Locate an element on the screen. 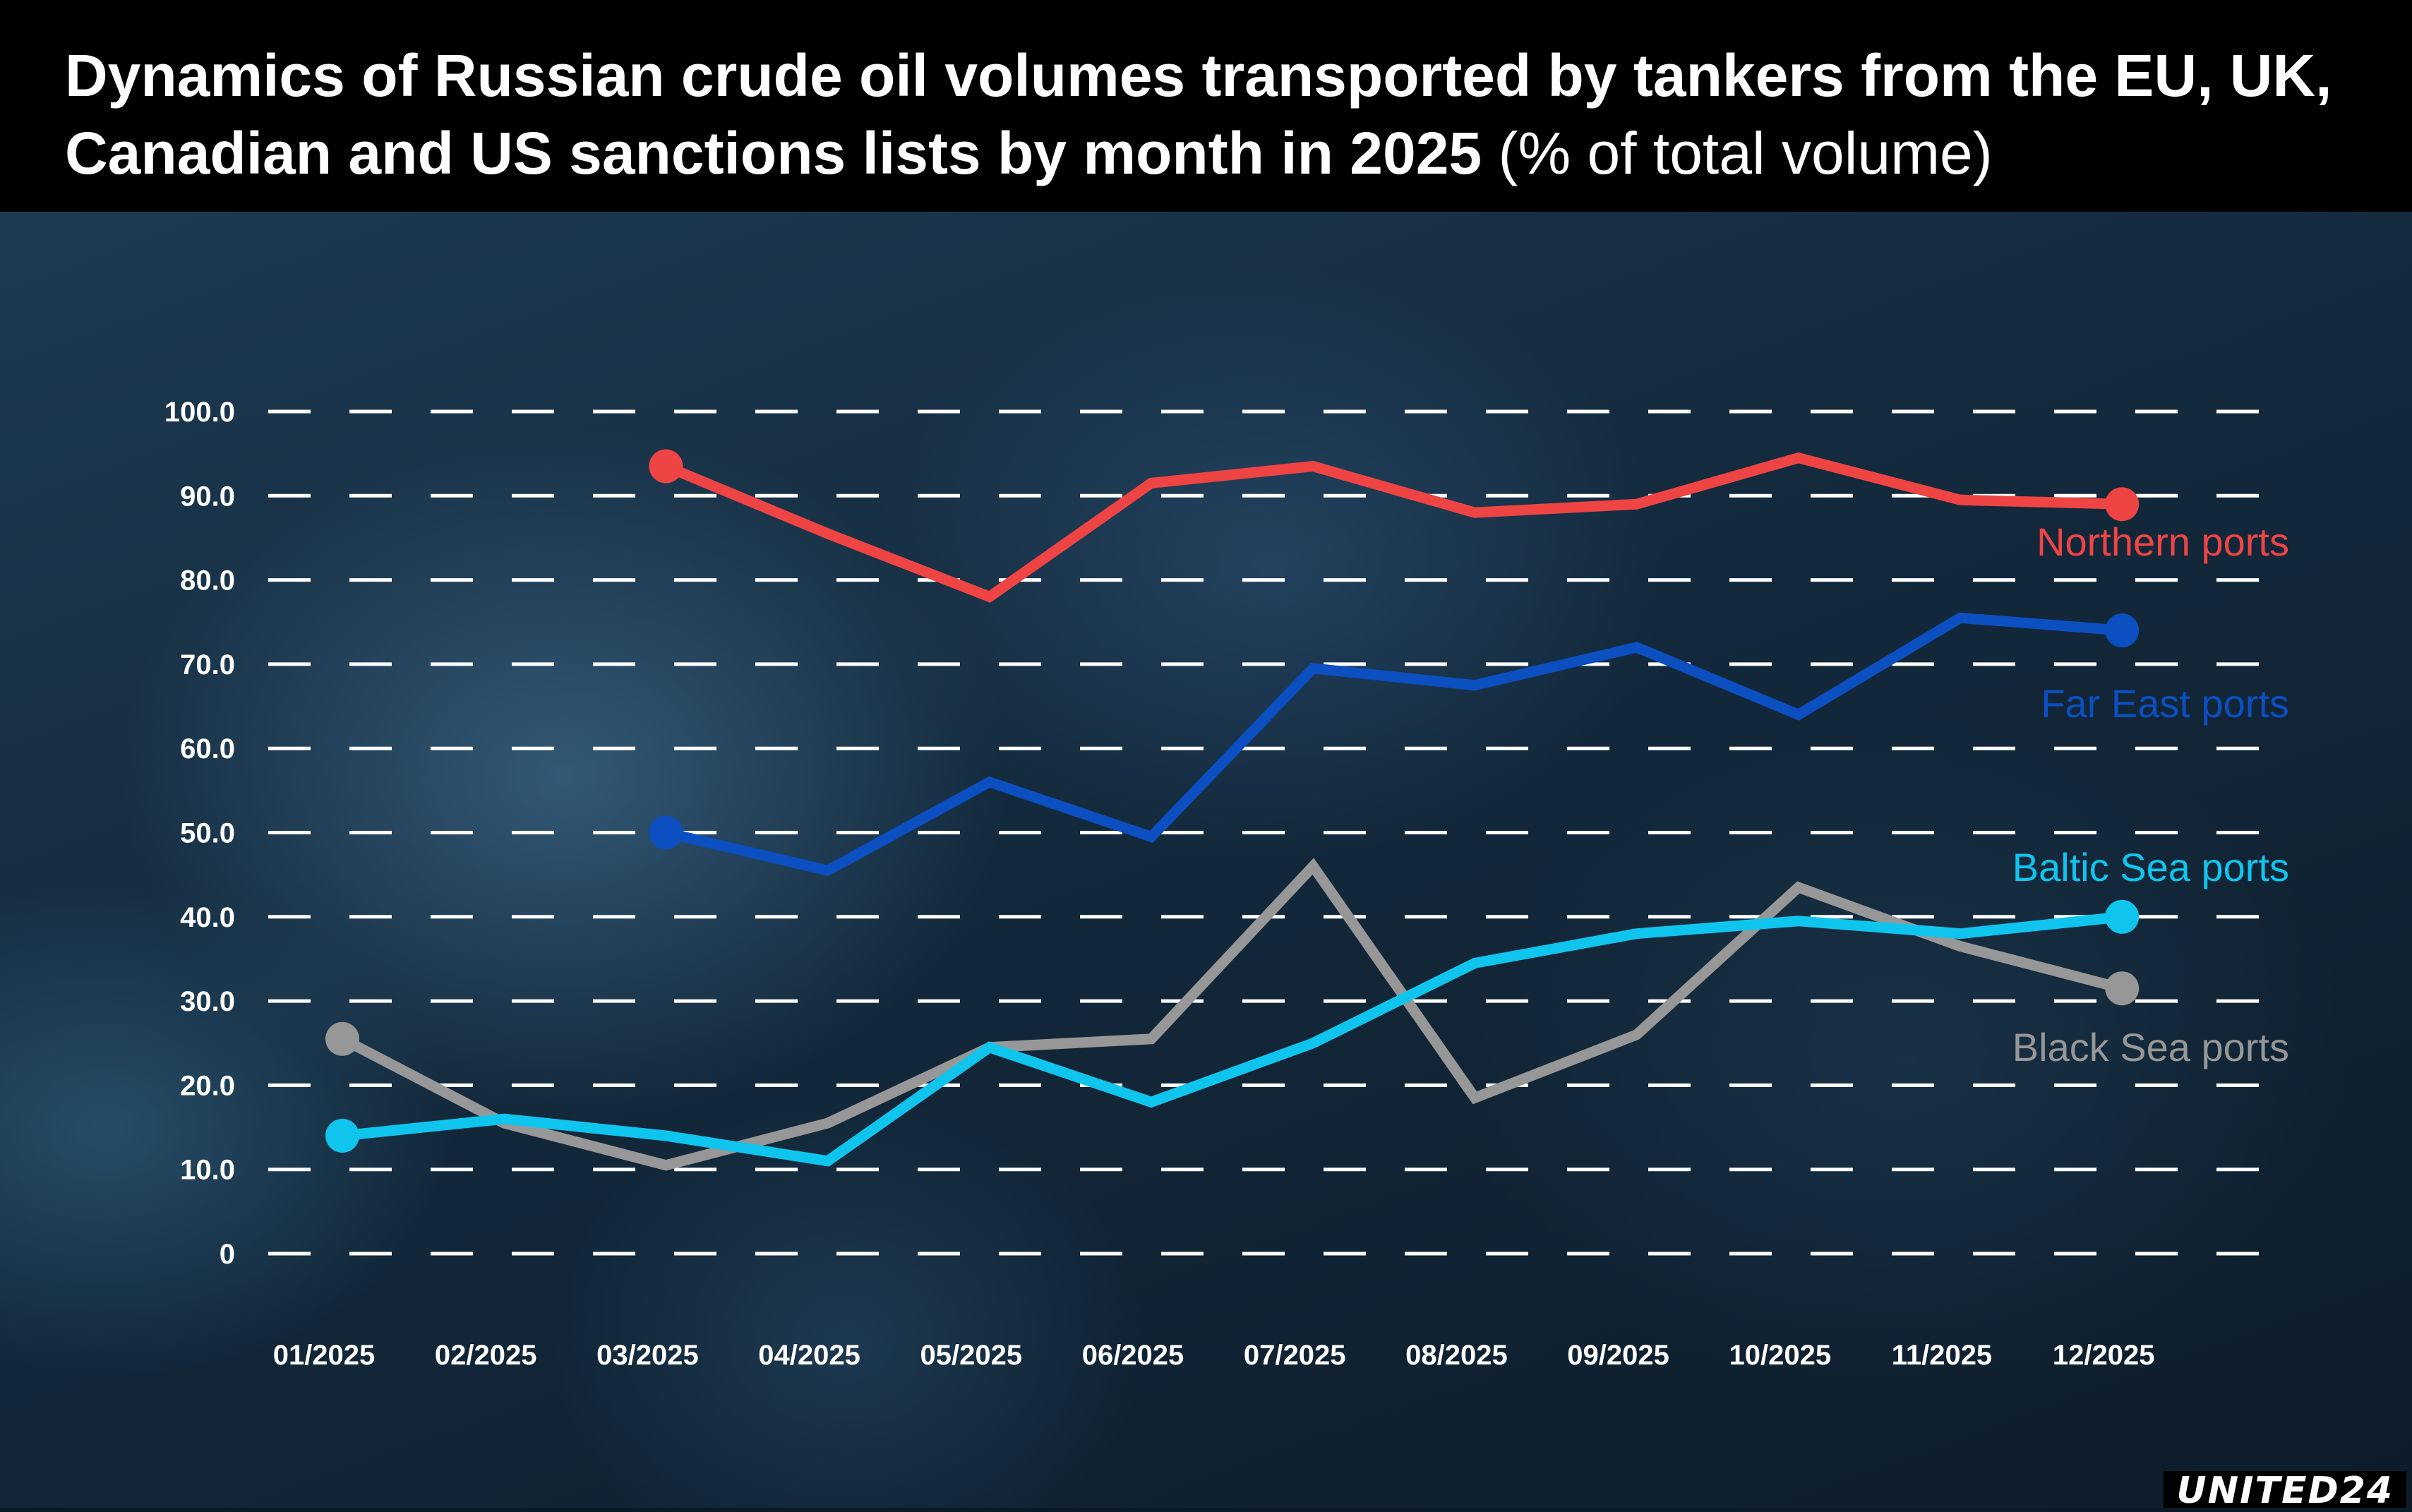 The height and width of the screenshot is (1512, 2412). x-tick-label: 01/2025 is located at coordinates (325, 1356).